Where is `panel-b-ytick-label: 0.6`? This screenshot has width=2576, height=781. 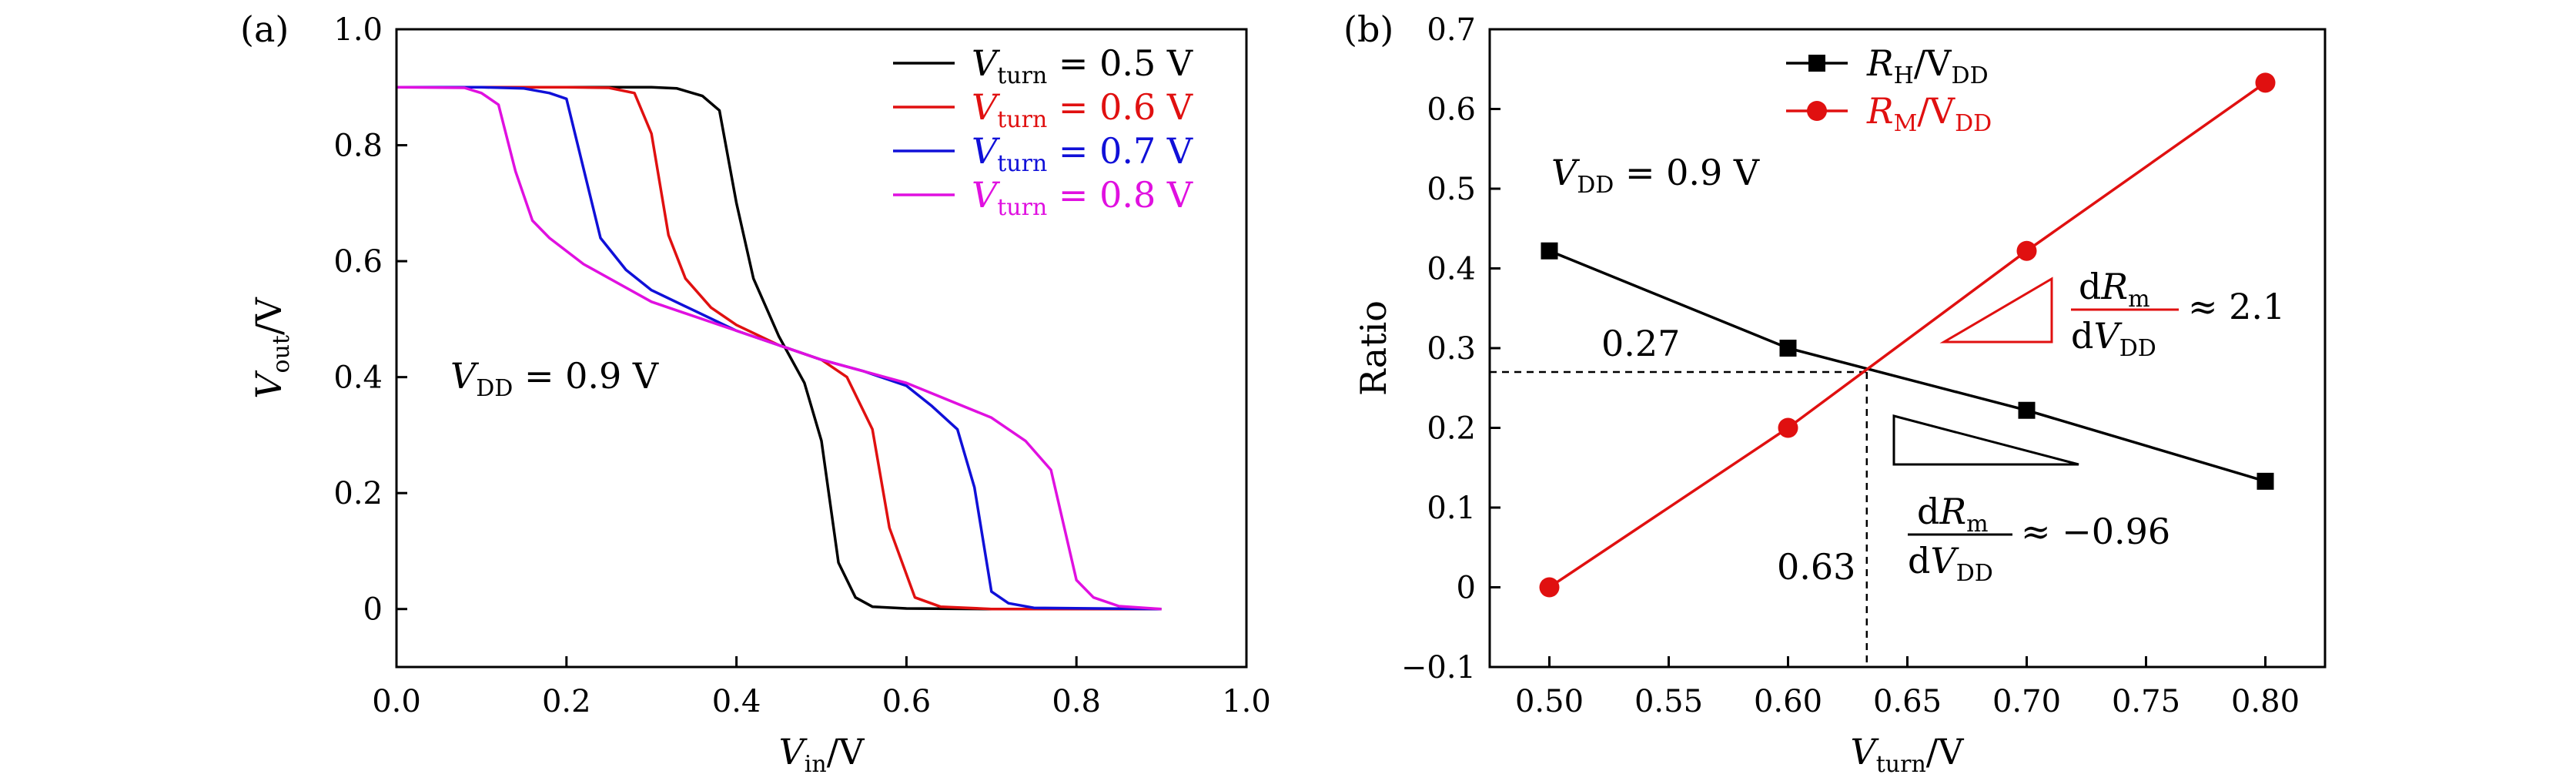 panel-b-ytick-label: 0.6 is located at coordinates (1451, 110).